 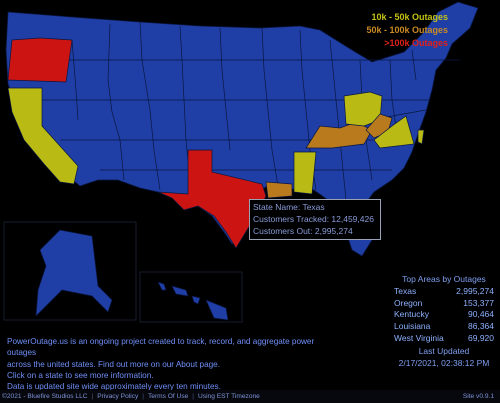 What do you see at coordinates (168, 396) in the screenshot?
I see `terms-of-use-link: Terms Of Use` at bounding box center [168, 396].